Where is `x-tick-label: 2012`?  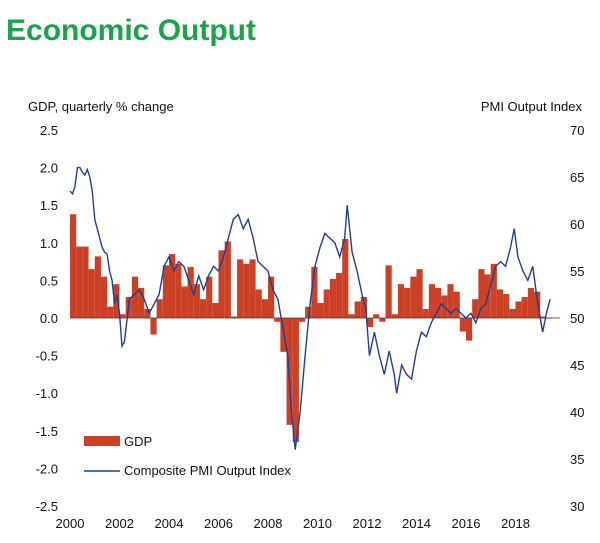 x-tick-label: 2012 is located at coordinates (367, 523).